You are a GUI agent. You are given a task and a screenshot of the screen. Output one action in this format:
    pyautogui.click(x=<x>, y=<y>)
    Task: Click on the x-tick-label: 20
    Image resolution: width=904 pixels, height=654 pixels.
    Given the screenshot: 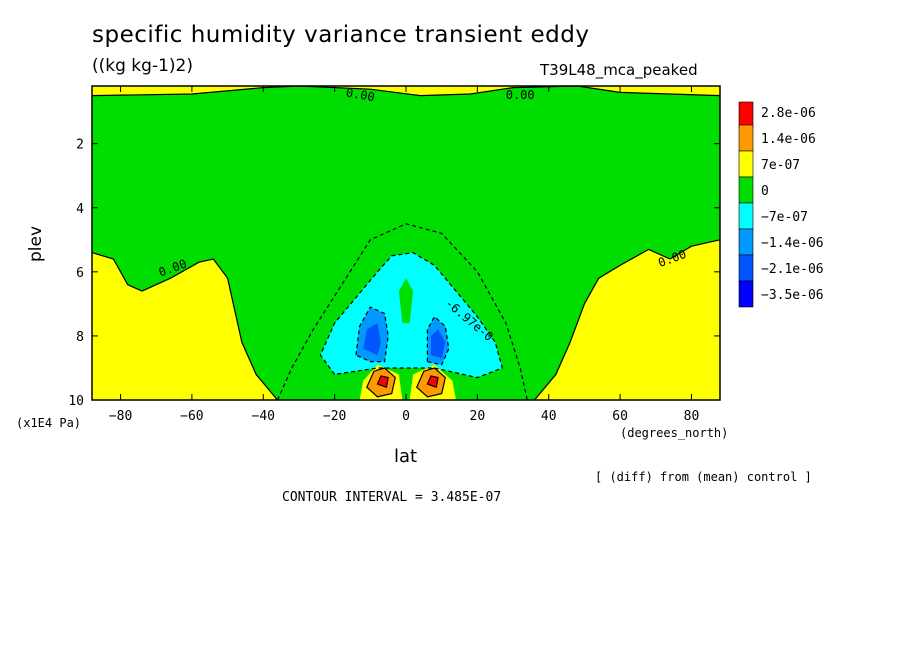 What is the action you would take?
    pyautogui.click(x=478, y=416)
    